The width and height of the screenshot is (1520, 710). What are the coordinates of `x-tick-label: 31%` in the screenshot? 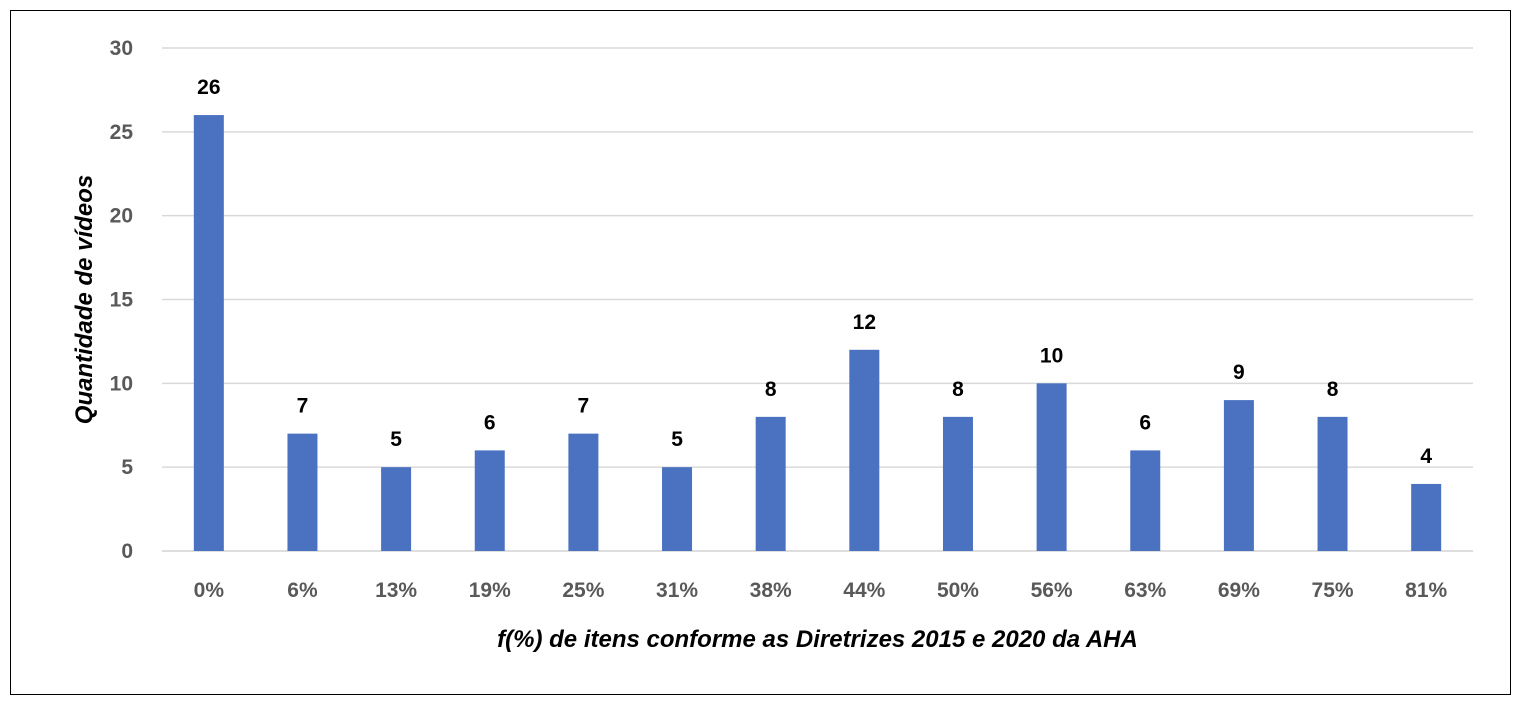 It's located at (677, 590).